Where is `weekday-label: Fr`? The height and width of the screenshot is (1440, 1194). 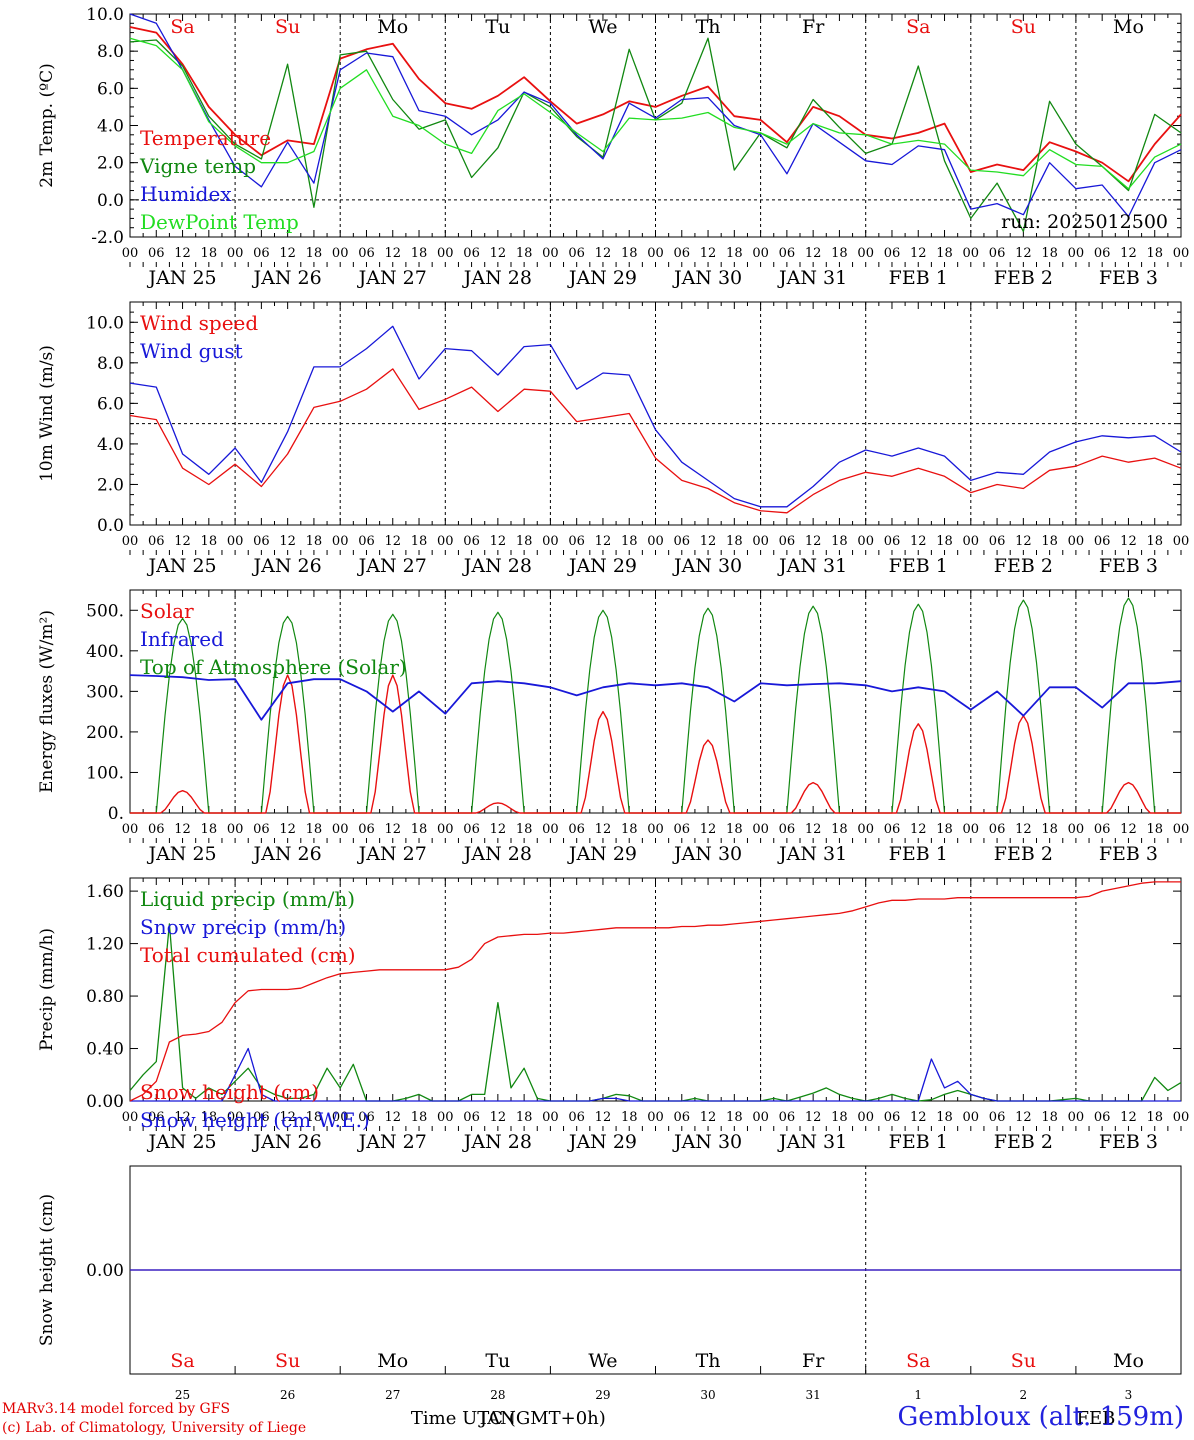
weekday-label: Fr is located at coordinates (813, 27).